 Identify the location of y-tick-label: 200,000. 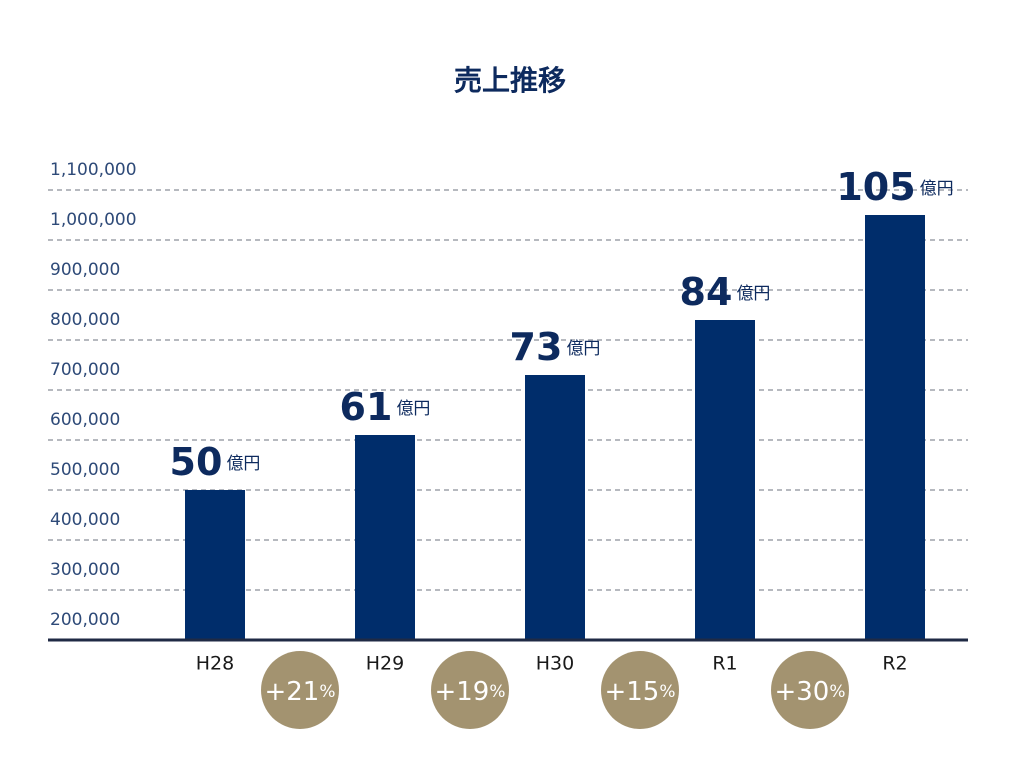
(85, 620).